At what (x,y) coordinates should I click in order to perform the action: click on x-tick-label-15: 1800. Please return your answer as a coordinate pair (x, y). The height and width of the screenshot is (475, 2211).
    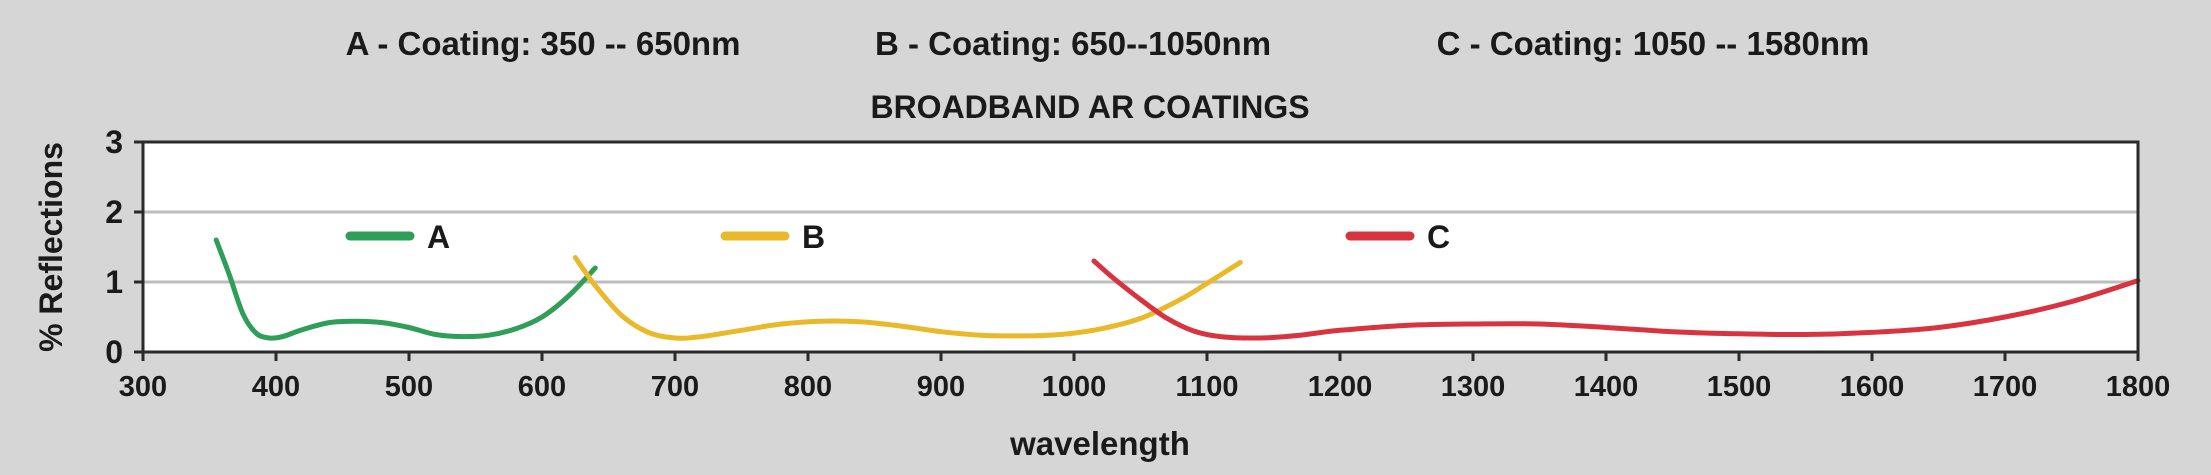
    Looking at the image, I should click on (2138, 387).